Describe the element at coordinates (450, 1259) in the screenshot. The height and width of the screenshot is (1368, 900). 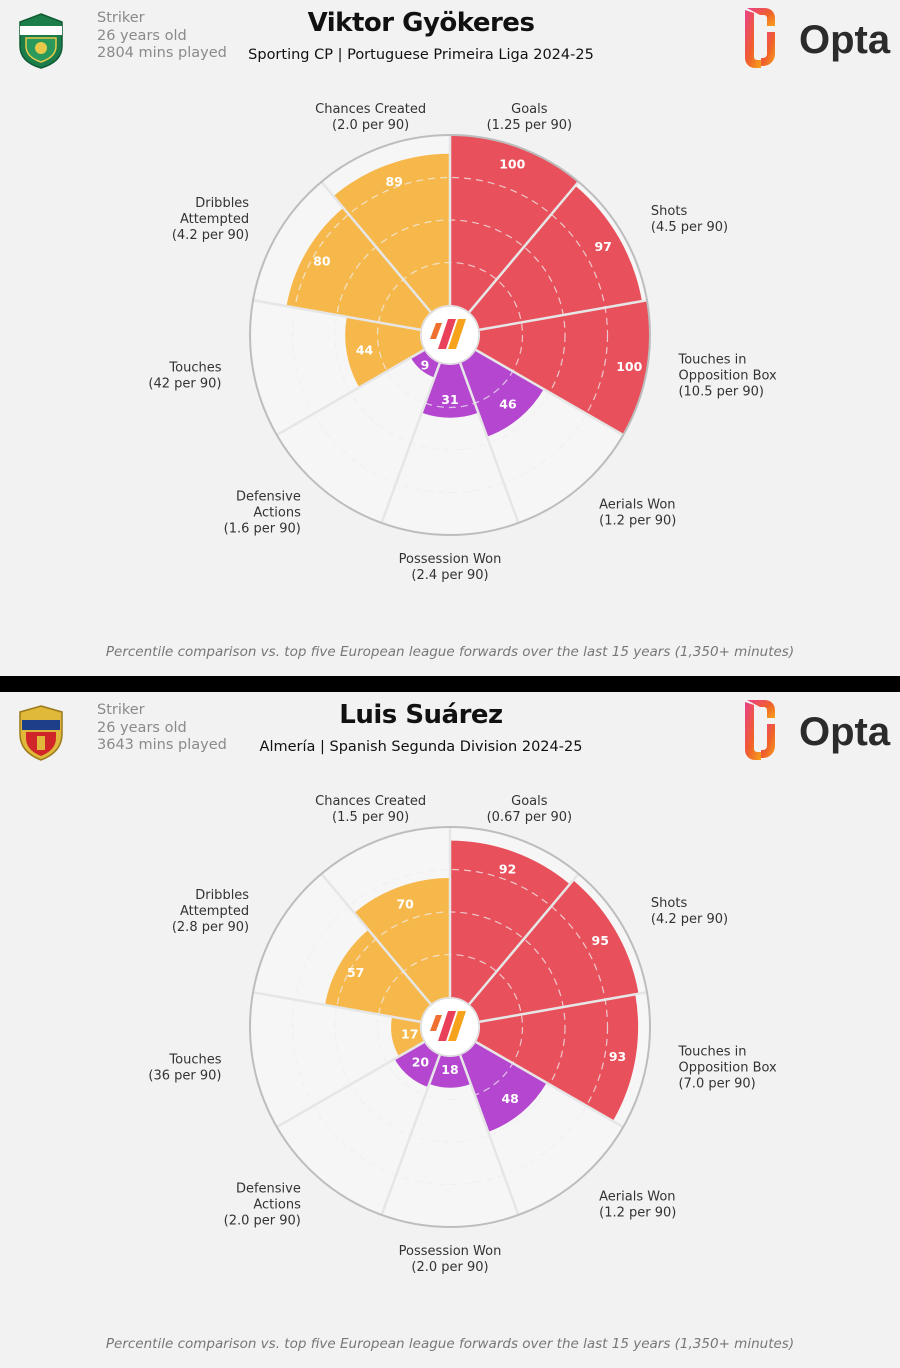
I see `metric-label: Possession Won (2.0 per 90)` at that location.